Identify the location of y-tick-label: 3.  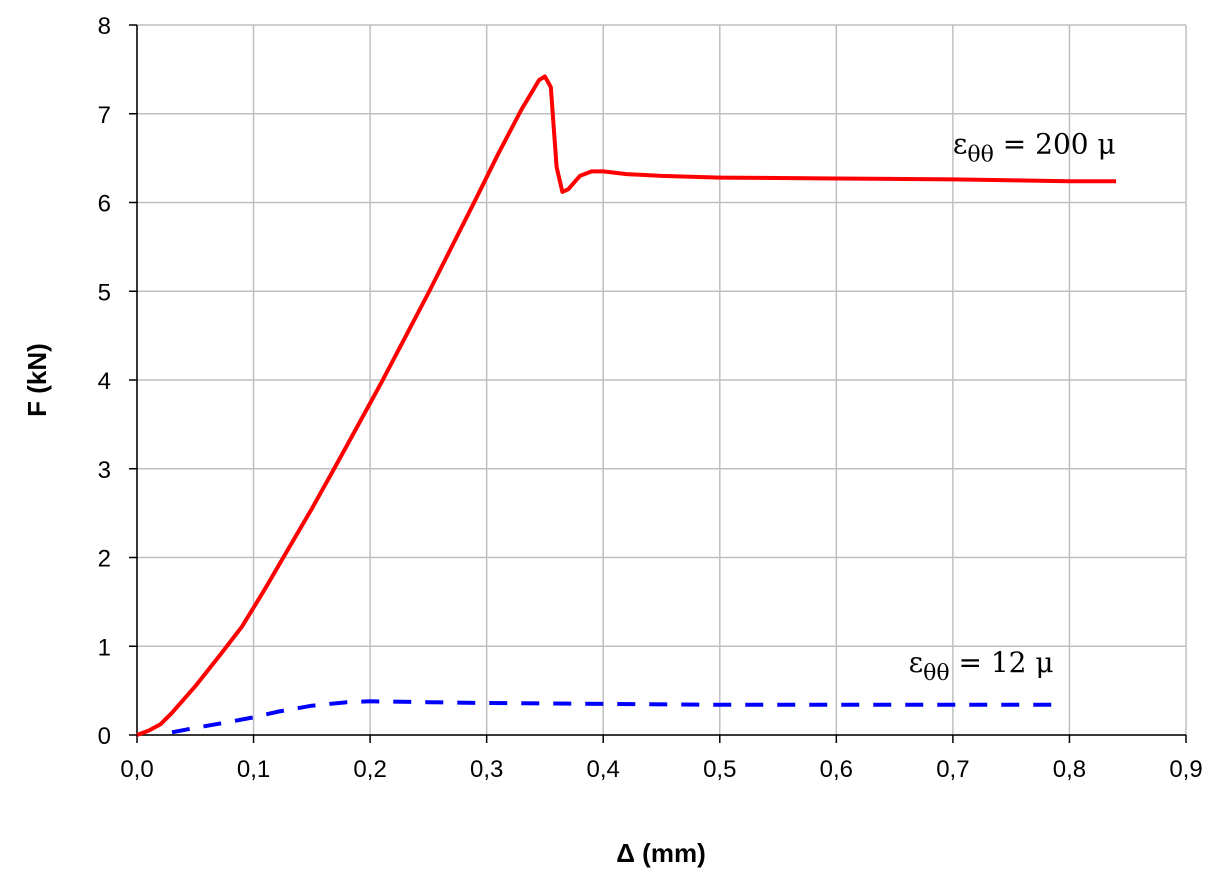
(104, 470).